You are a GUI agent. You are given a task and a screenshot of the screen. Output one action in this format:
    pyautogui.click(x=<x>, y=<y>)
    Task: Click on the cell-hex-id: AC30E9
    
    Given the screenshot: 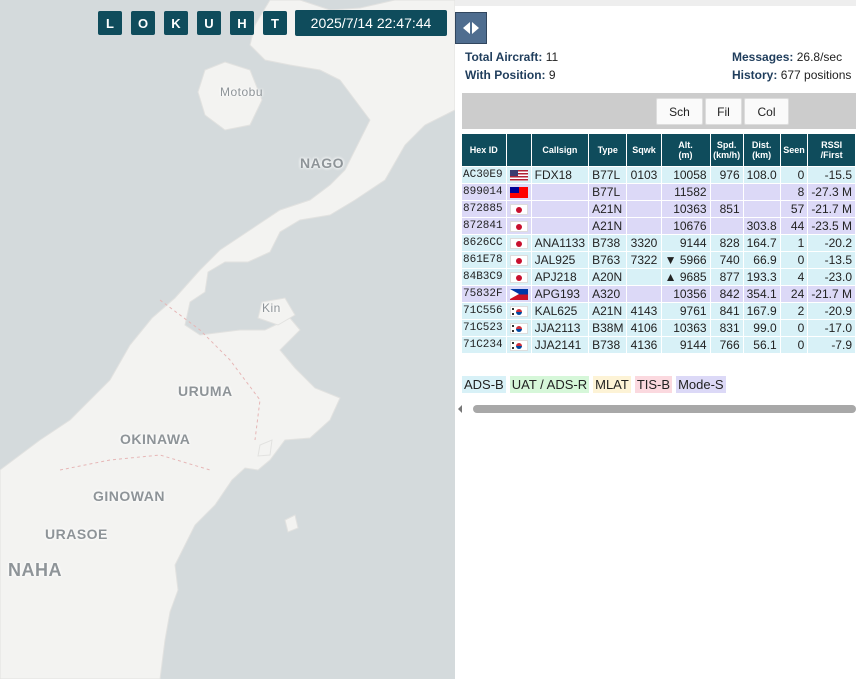 What is the action you would take?
    pyautogui.click(x=484, y=175)
    